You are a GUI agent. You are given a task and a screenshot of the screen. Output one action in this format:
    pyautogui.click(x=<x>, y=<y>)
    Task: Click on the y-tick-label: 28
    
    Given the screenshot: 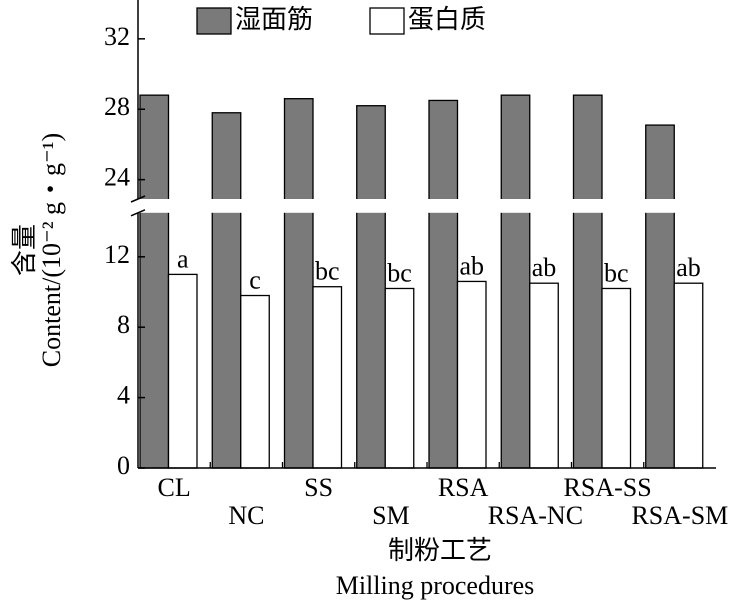 What is the action you would take?
    pyautogui.click(x=117, y=106)
    